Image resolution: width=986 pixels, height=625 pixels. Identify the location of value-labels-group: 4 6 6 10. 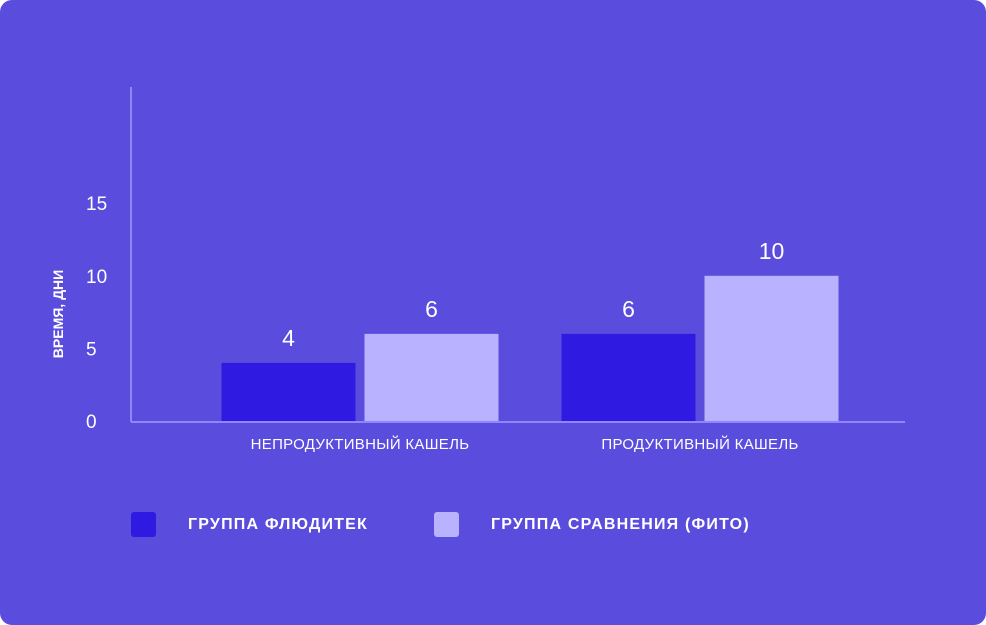
(533, 294).